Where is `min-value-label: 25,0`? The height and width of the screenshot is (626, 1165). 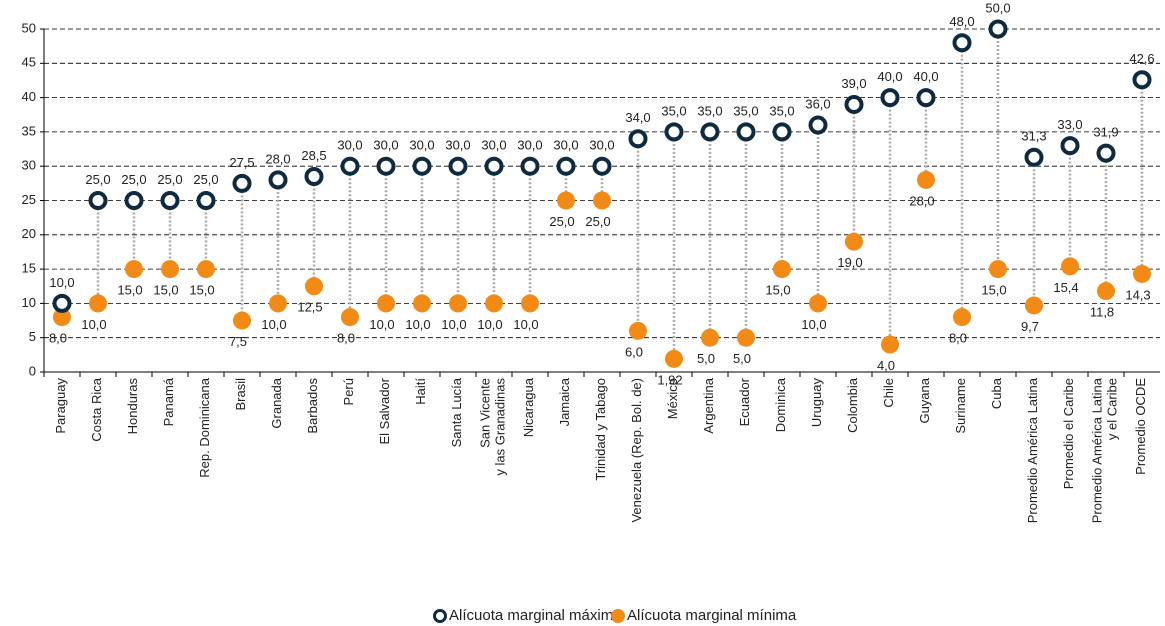 min-value-label: 25,0 is located at coordinates (597, 221).